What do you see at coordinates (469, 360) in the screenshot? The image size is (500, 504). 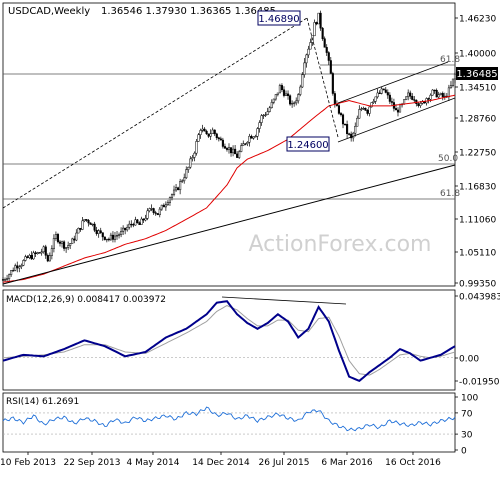 I see `macd-y-tick-label: 0.00` at bounding box center [469, 360].